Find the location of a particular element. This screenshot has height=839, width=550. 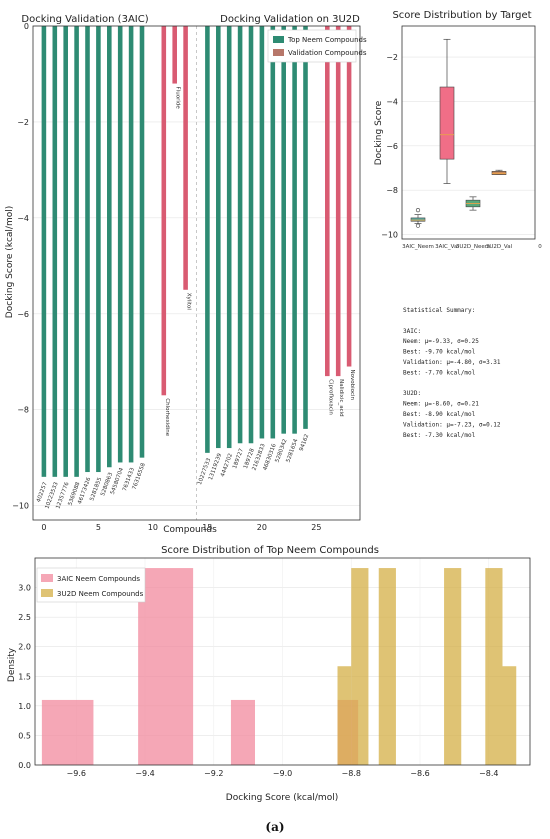

hist-y-tick-label: 1.0 is located at coordinates (24, 706).